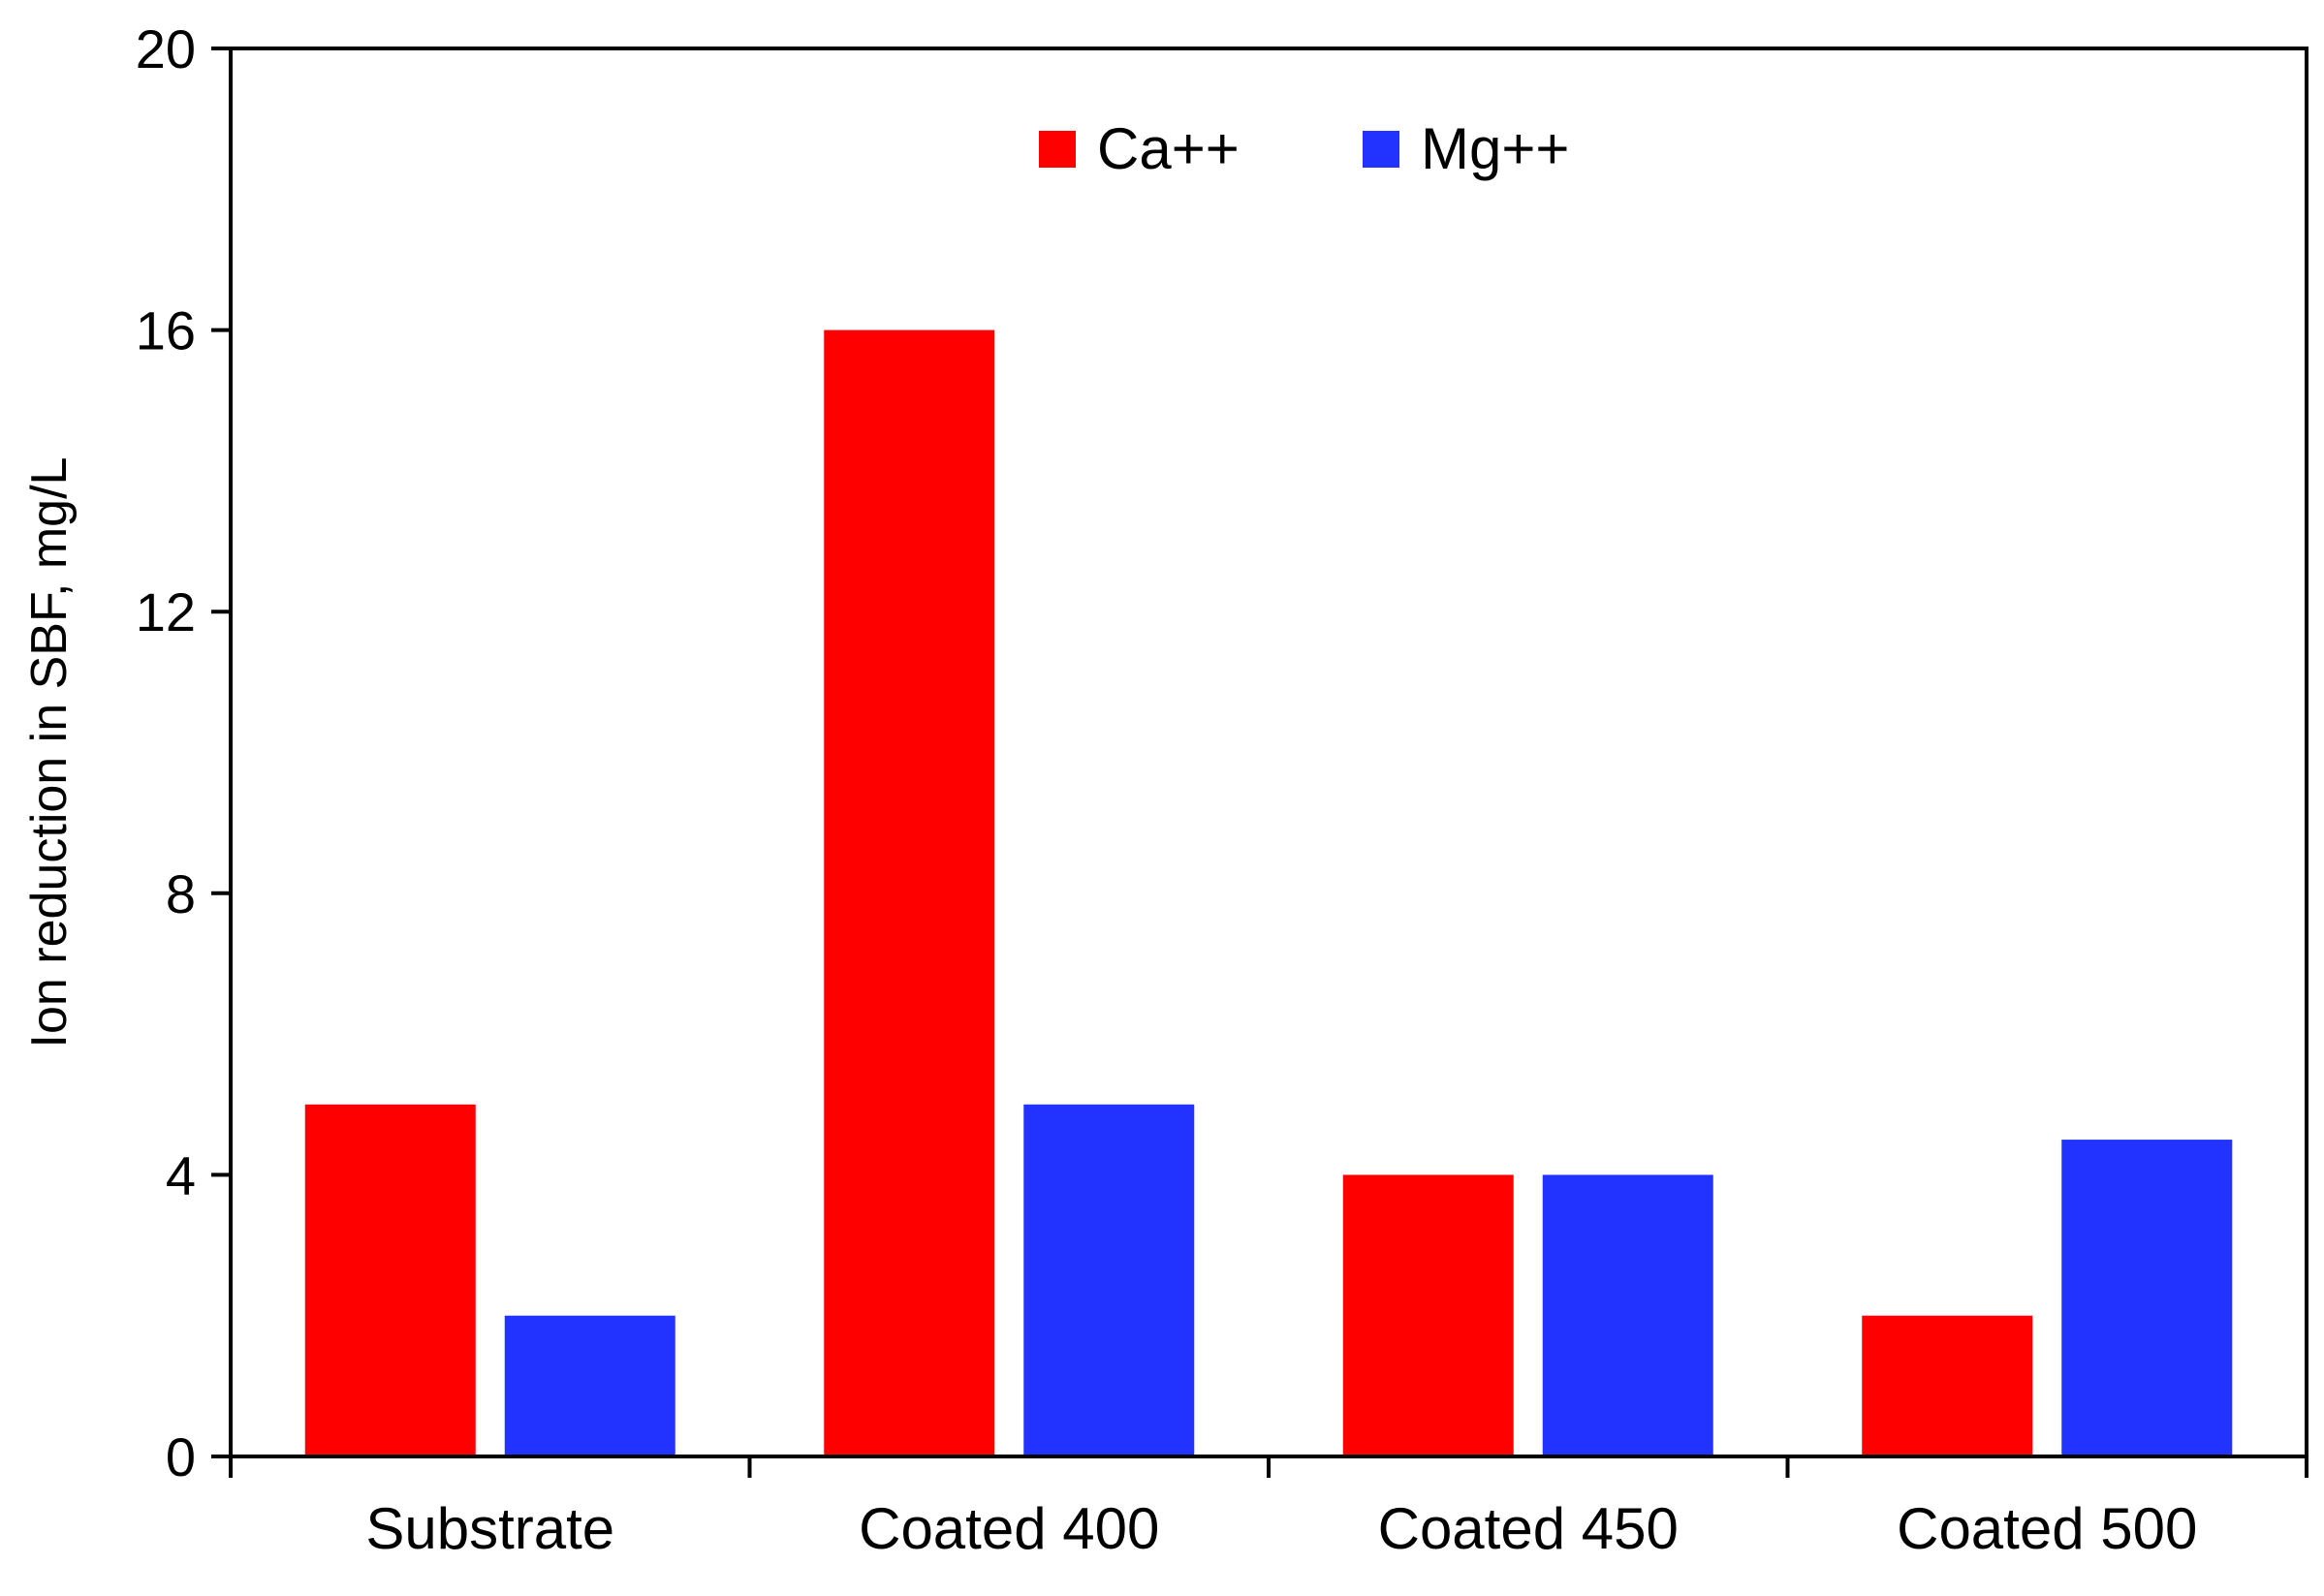 The image size is (2324, 1596). Describe the element at coordinates (1529, 1528) in the screenshot. I see `x-category-label: Coated 450` at that location.